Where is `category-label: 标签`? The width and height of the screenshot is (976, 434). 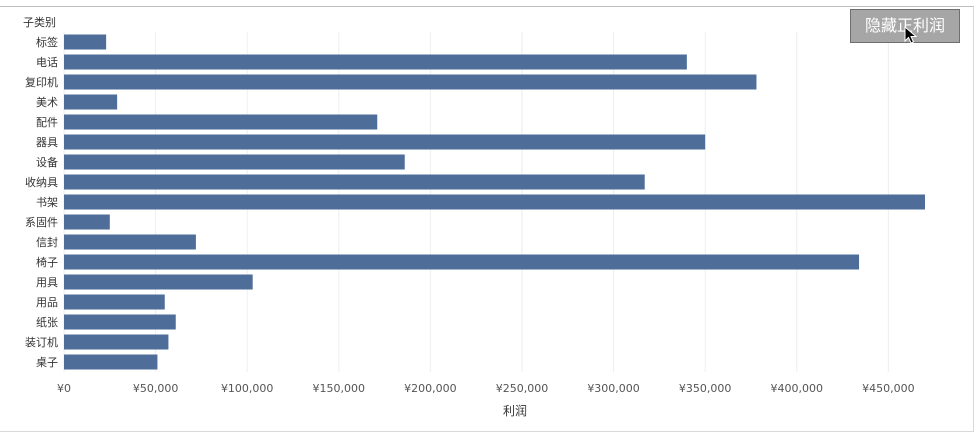
category-label: 标签 is located at coordinates (47, 42).